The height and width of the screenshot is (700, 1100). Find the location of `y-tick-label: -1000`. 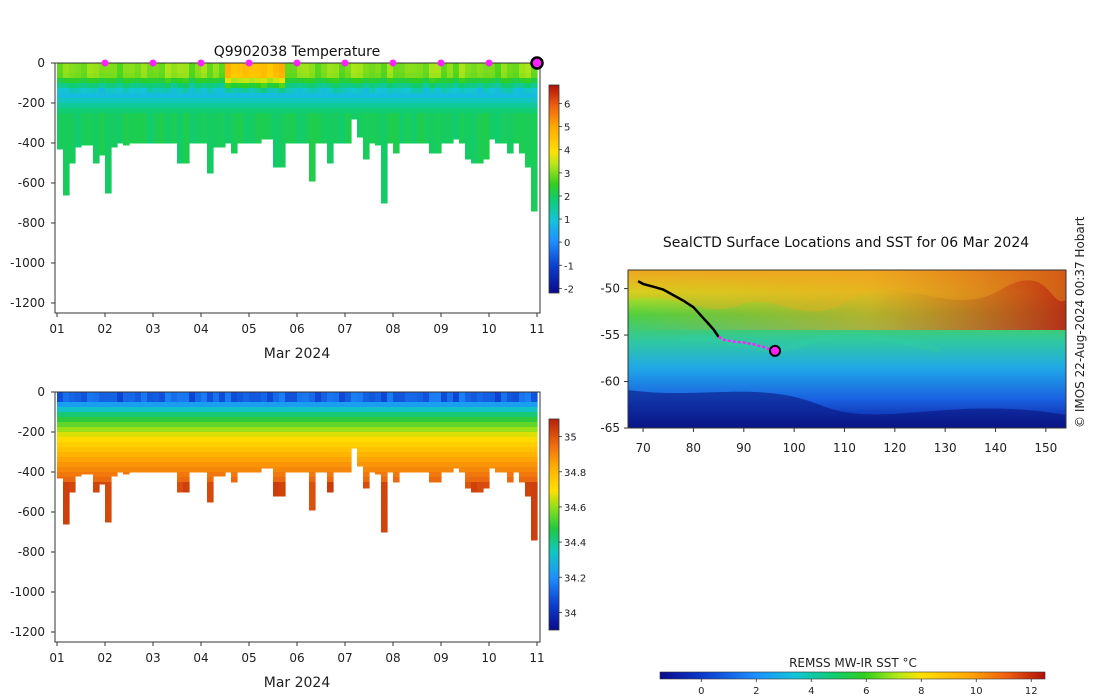

y-tick-label: -1000 is located at coordinates (27, 592).